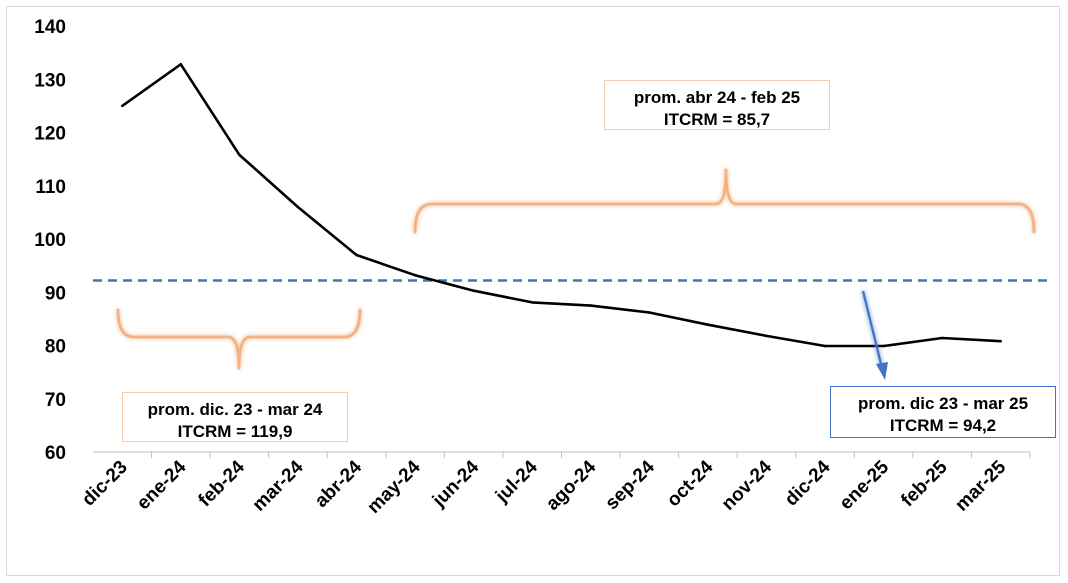 Image resolution: width=1068 pixels, height=583 pixels. I want to click on annotation-left: prom. dic. 23 - mar 24 ITCRM = 119,9, so click(235, 417).